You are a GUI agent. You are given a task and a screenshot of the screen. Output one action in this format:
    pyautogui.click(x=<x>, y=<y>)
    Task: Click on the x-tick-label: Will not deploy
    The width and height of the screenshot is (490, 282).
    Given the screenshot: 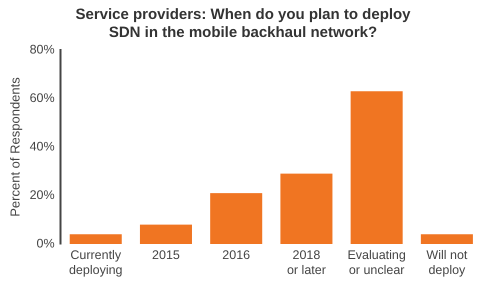 What is the action you would take?
    pyautogui.click(x=447, y=262)
    